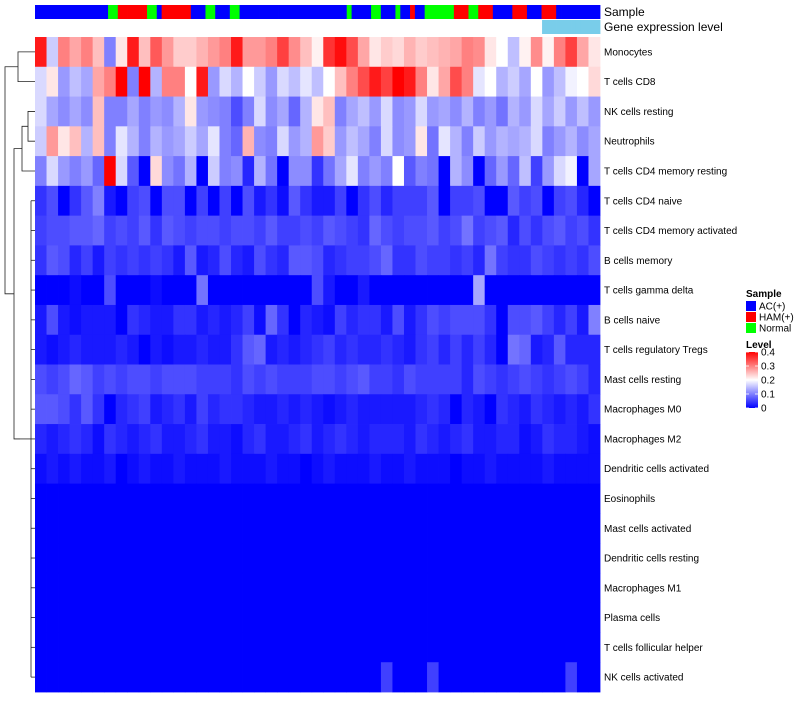  What do you see at coordinates (670, 231) in the screenshot?
I see `row-label: T cells CD4 memory activated` at bounding box center [670, 231].